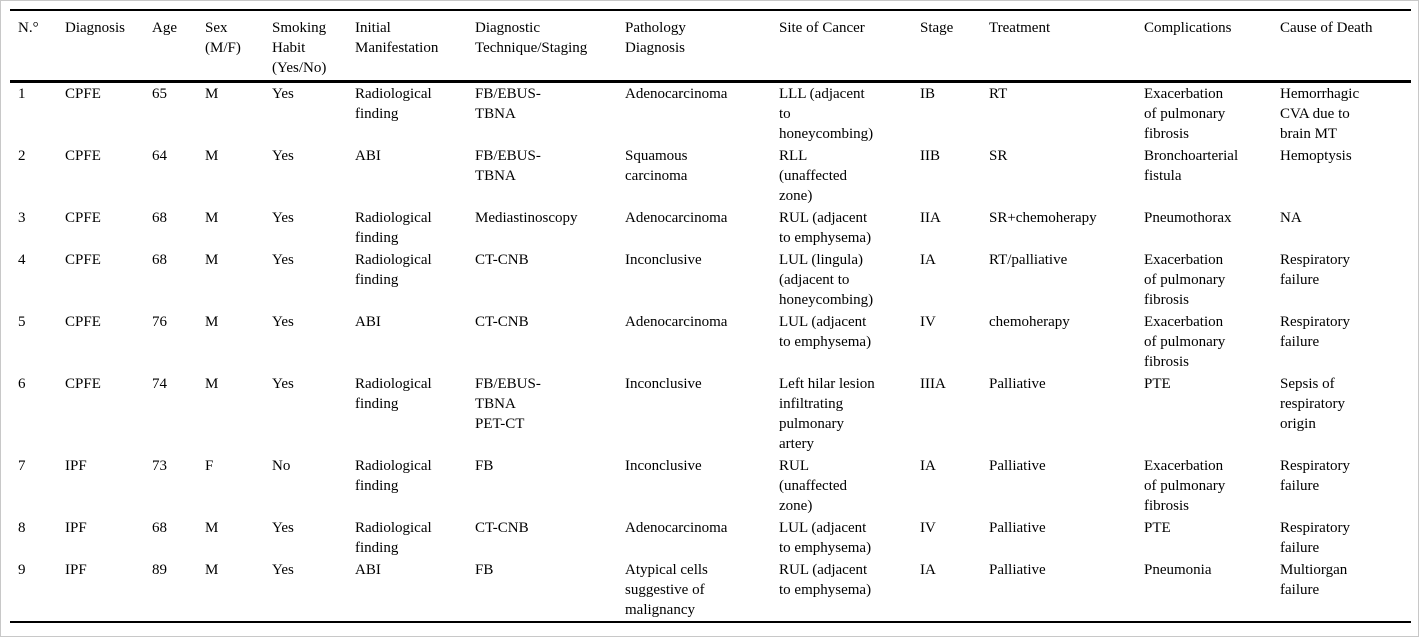 This screenshot has height=639, width=1421. Describe the element at coordinates (1320, 114) in the screenshot. I see `cell-cause_of_death: Hemorrhagic CVA due to brain MT` at that location.